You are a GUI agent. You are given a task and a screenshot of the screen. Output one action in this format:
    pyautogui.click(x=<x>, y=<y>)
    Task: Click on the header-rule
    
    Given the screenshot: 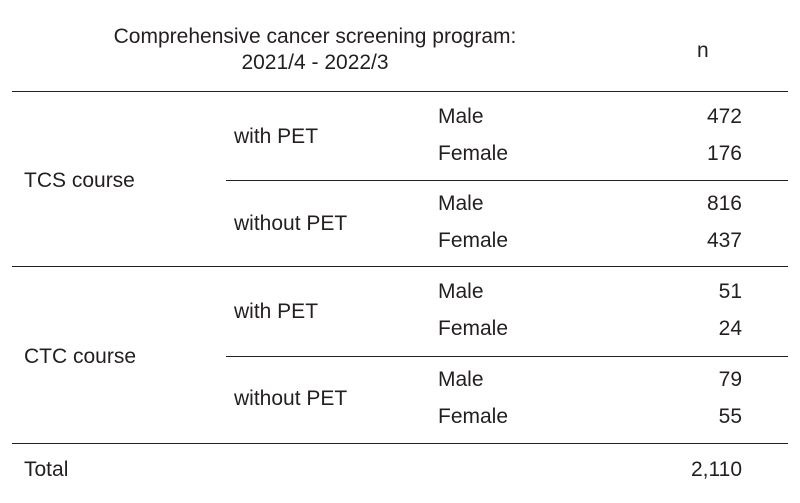 What is the action you would take?
    pyautogui.click(x=400, y=91)
    